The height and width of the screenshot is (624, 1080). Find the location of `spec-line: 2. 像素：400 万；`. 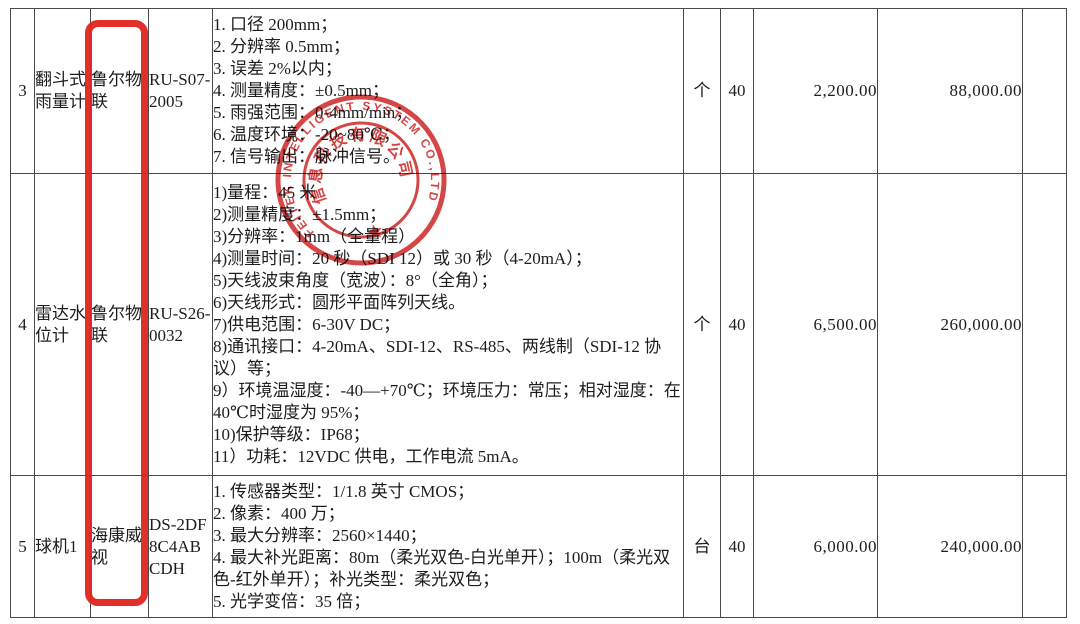

spec-line: 2. 像素：400 万； is located at coordinates (279, 513).